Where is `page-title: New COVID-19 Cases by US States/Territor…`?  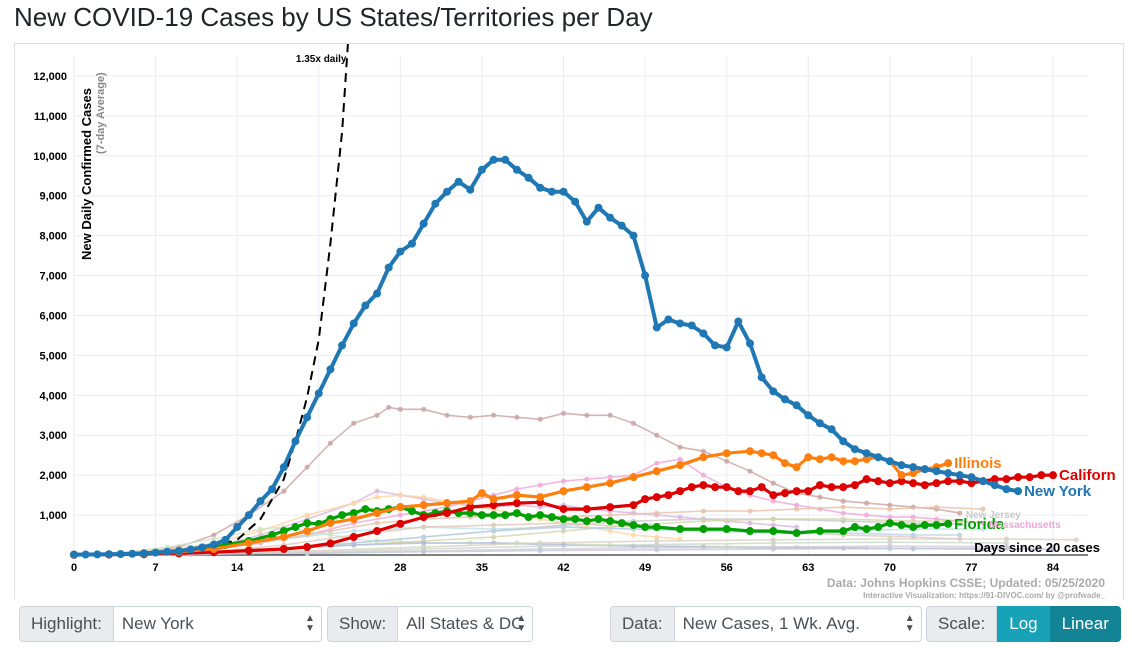 page-title: New COVID-19 Cases by US States/Territor… is located at coordinates (333, 17).